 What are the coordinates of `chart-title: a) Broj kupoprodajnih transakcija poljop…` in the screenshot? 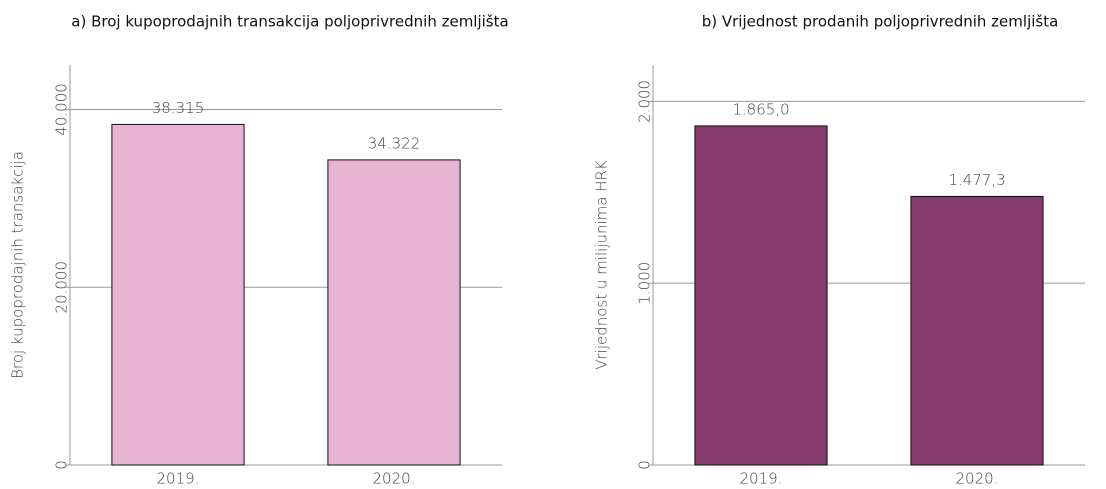 It's located at (289, 22).